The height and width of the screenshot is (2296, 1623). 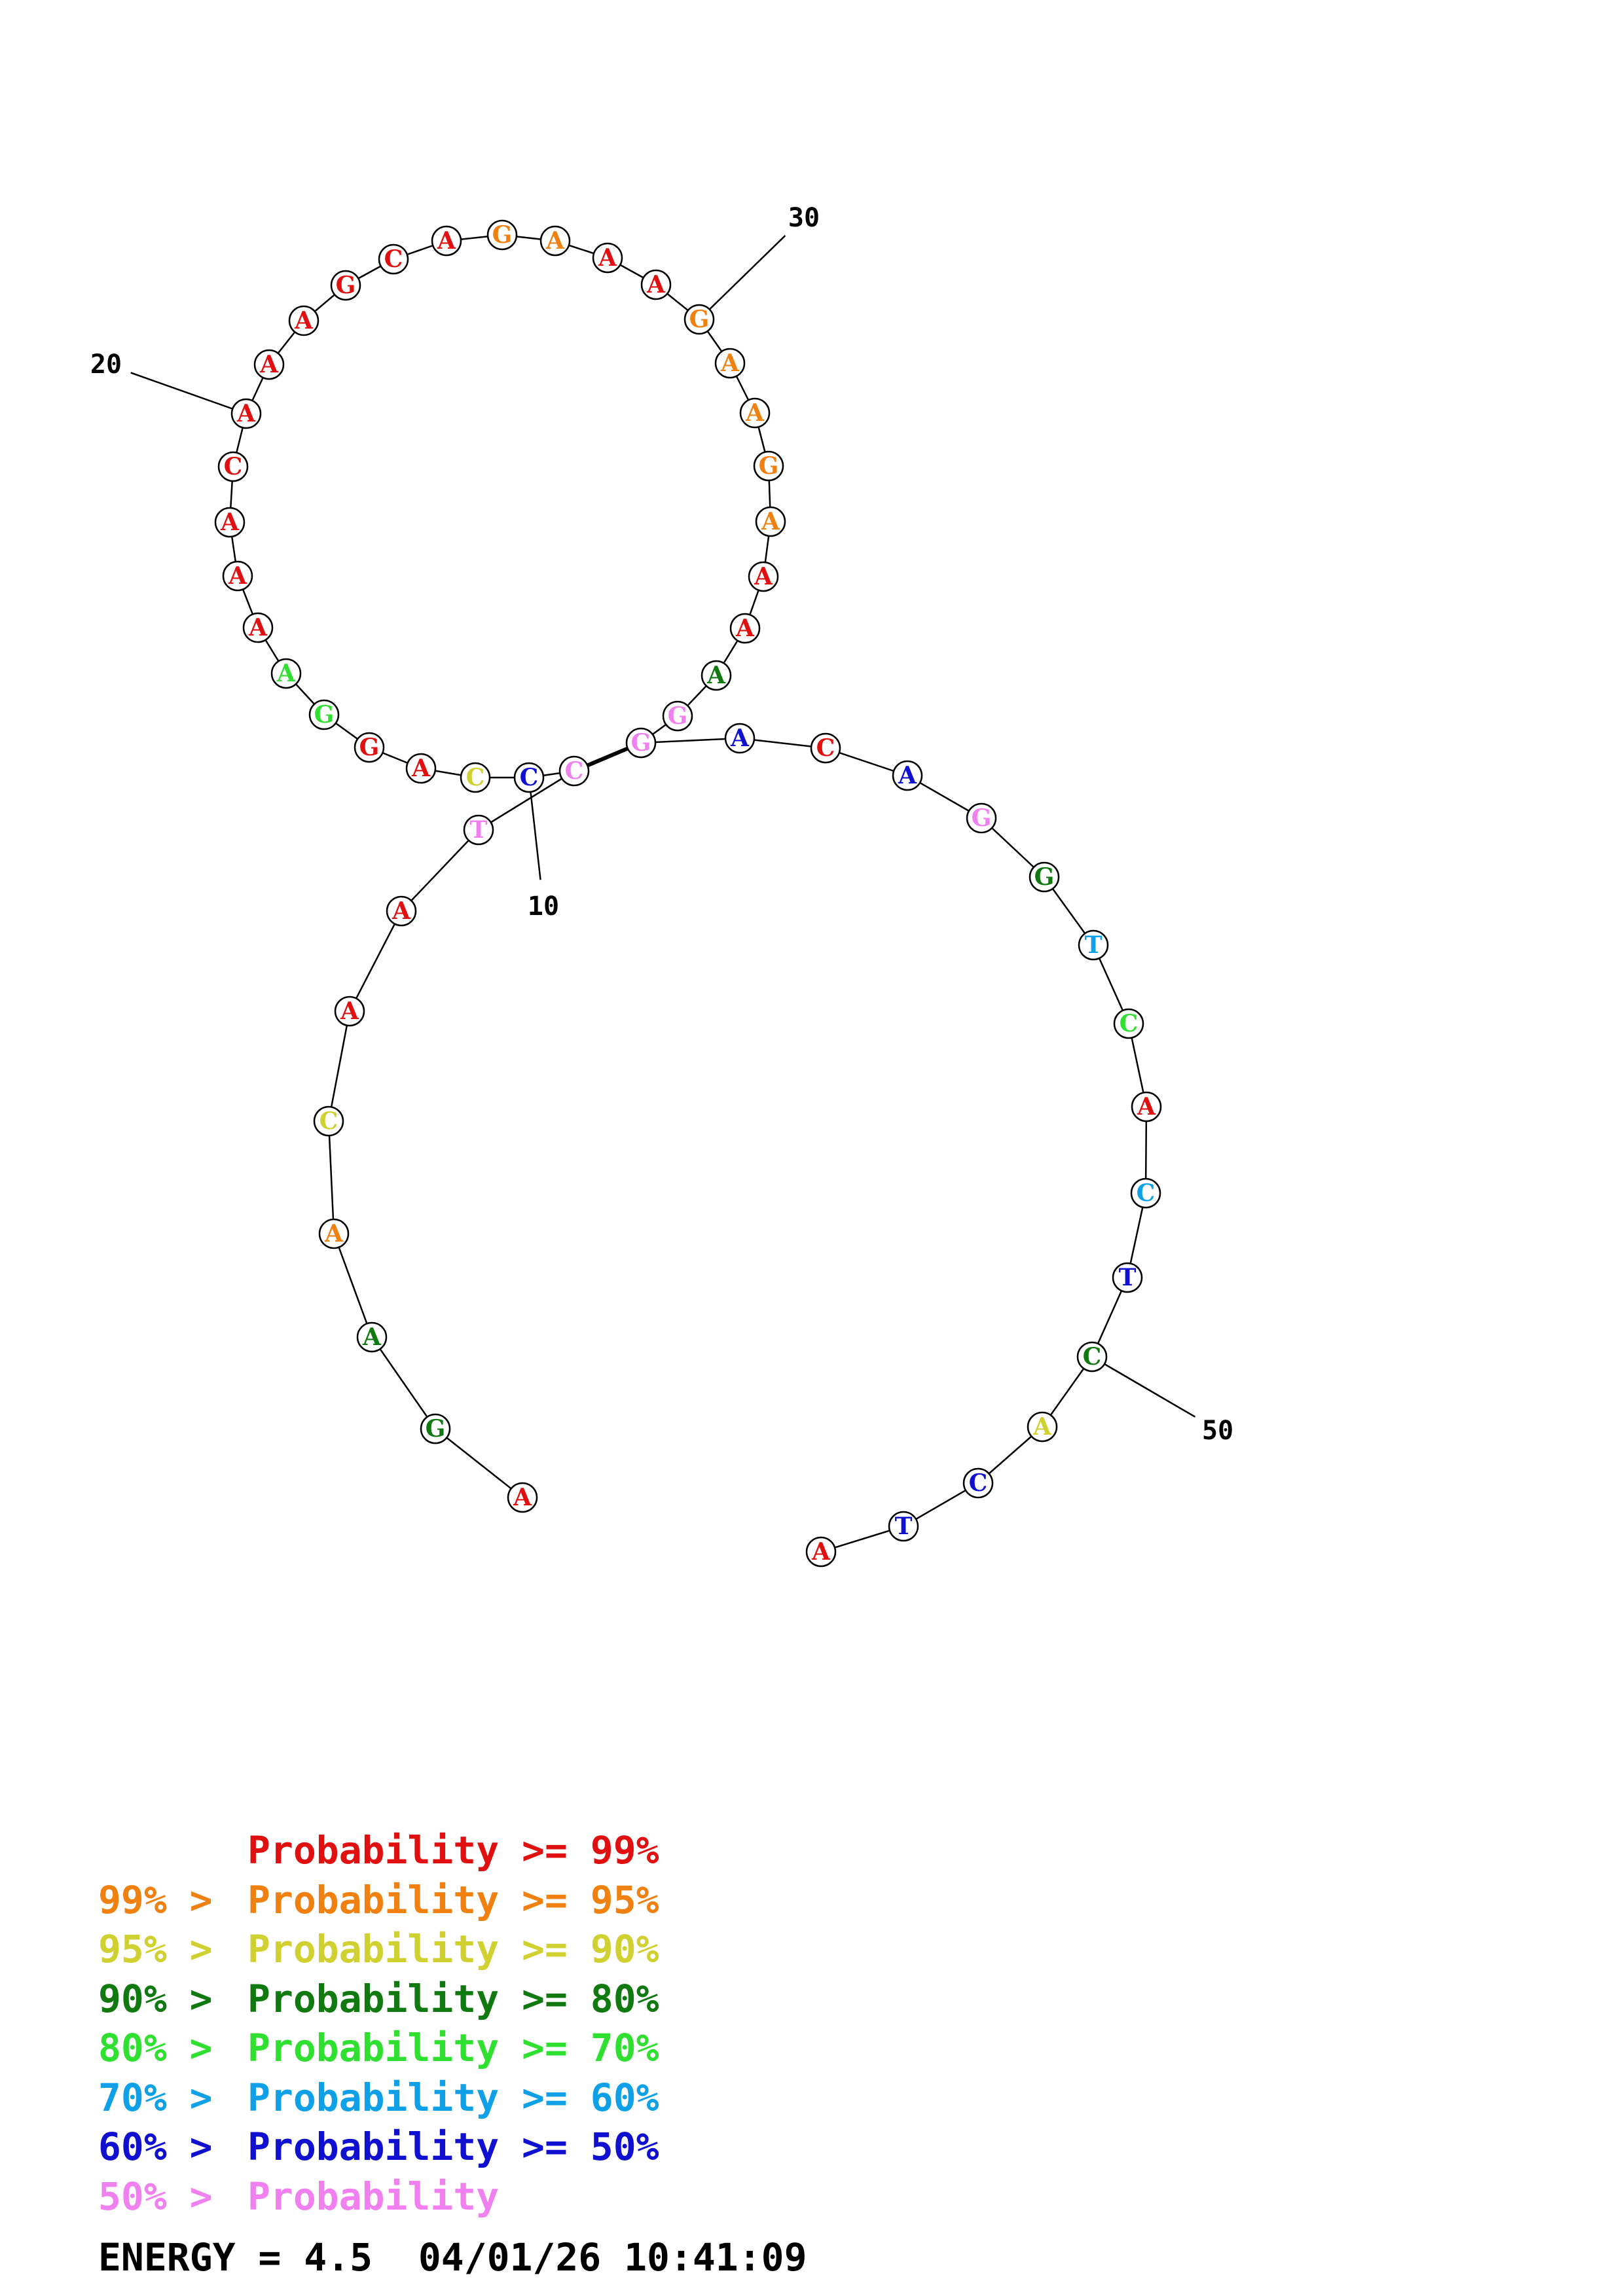 I want to click on legend-row: 99% > Probability >= 95%, so click(x=378, y=1901).